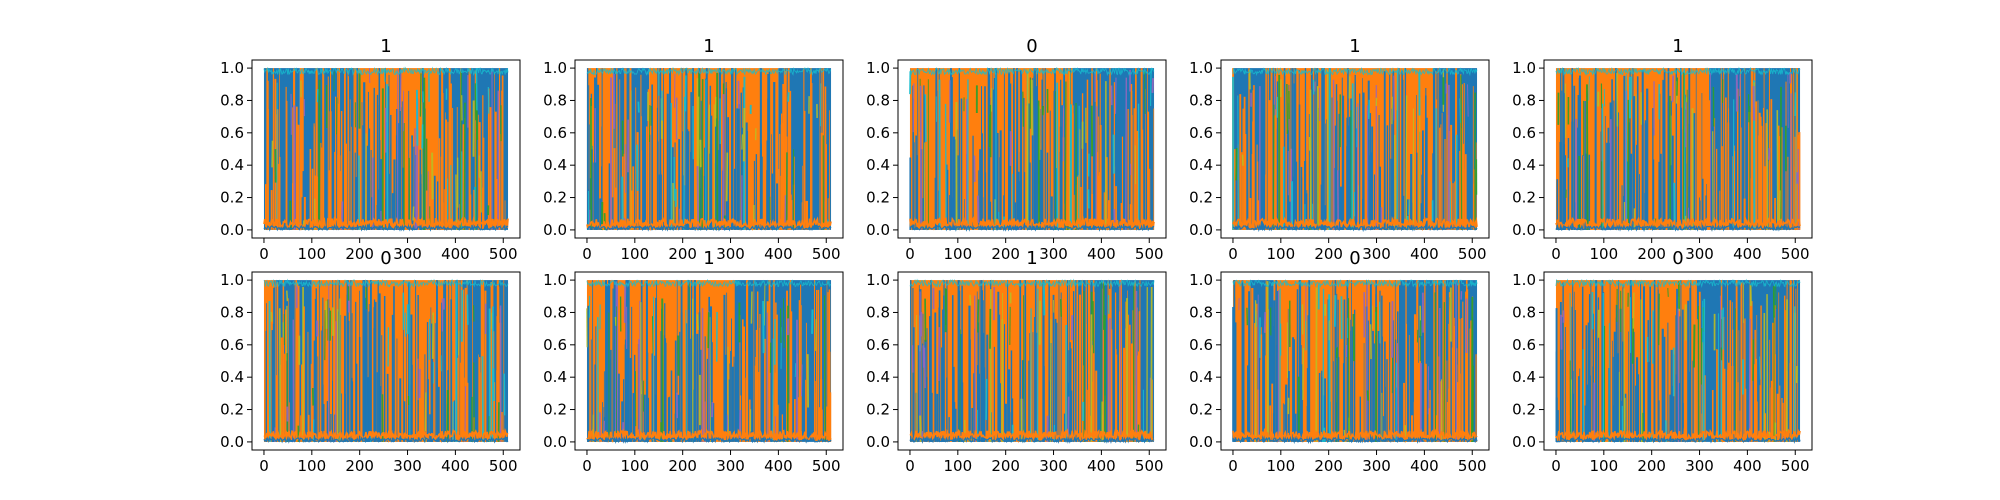  I want to click on subplot-6: 0 100 200 300 400 500 0.0 0.2 0.4 0.6 0.8 1.0 0, so click(370, 361).